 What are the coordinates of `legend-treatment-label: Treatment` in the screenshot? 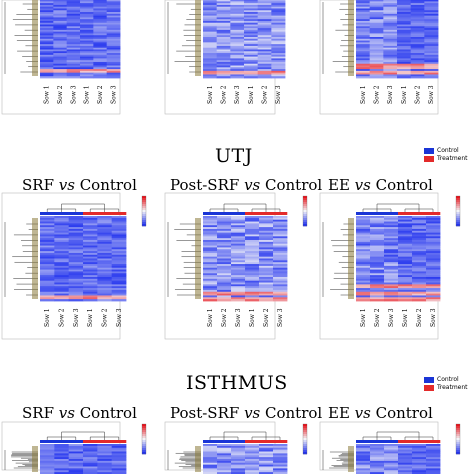 It's located at (452, 158).